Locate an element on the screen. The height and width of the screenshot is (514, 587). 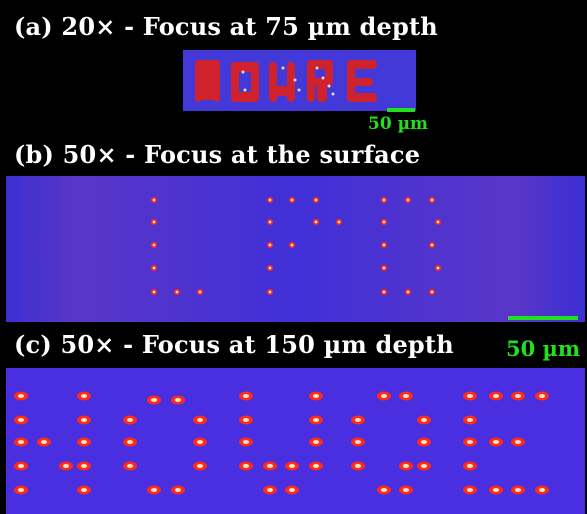
panel-c-scale-bar-top is located at coordinates (543, 318).